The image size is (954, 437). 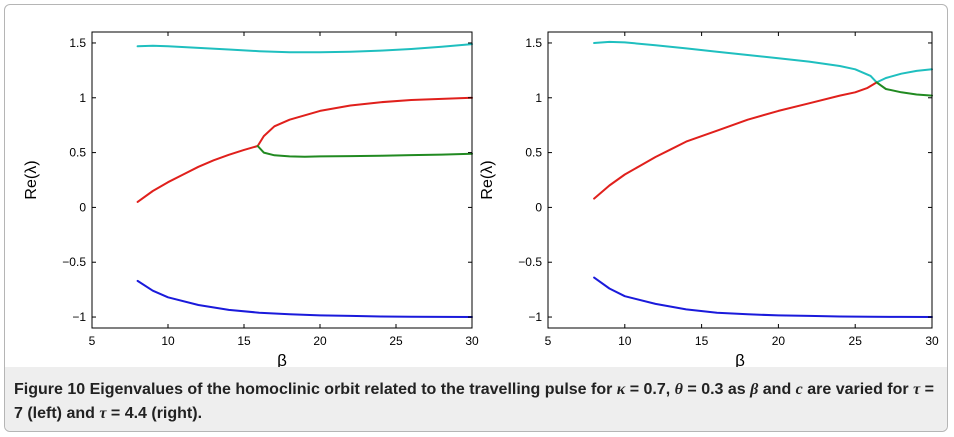 I want to click on caption-box, so click(x=476, y=399).